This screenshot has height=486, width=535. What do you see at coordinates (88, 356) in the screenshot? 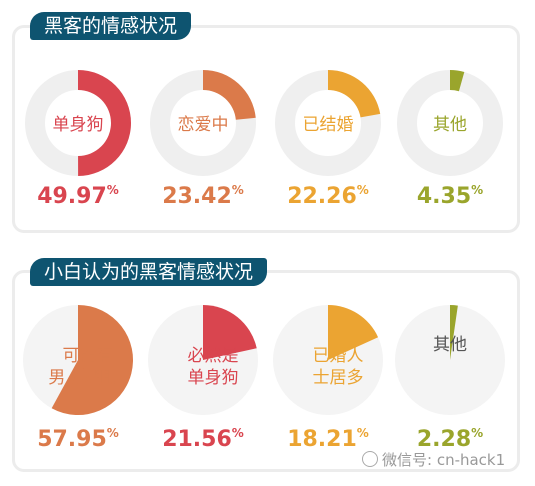
I see `slice-label-2-1: 可能有` at bounding box center [88, 356].